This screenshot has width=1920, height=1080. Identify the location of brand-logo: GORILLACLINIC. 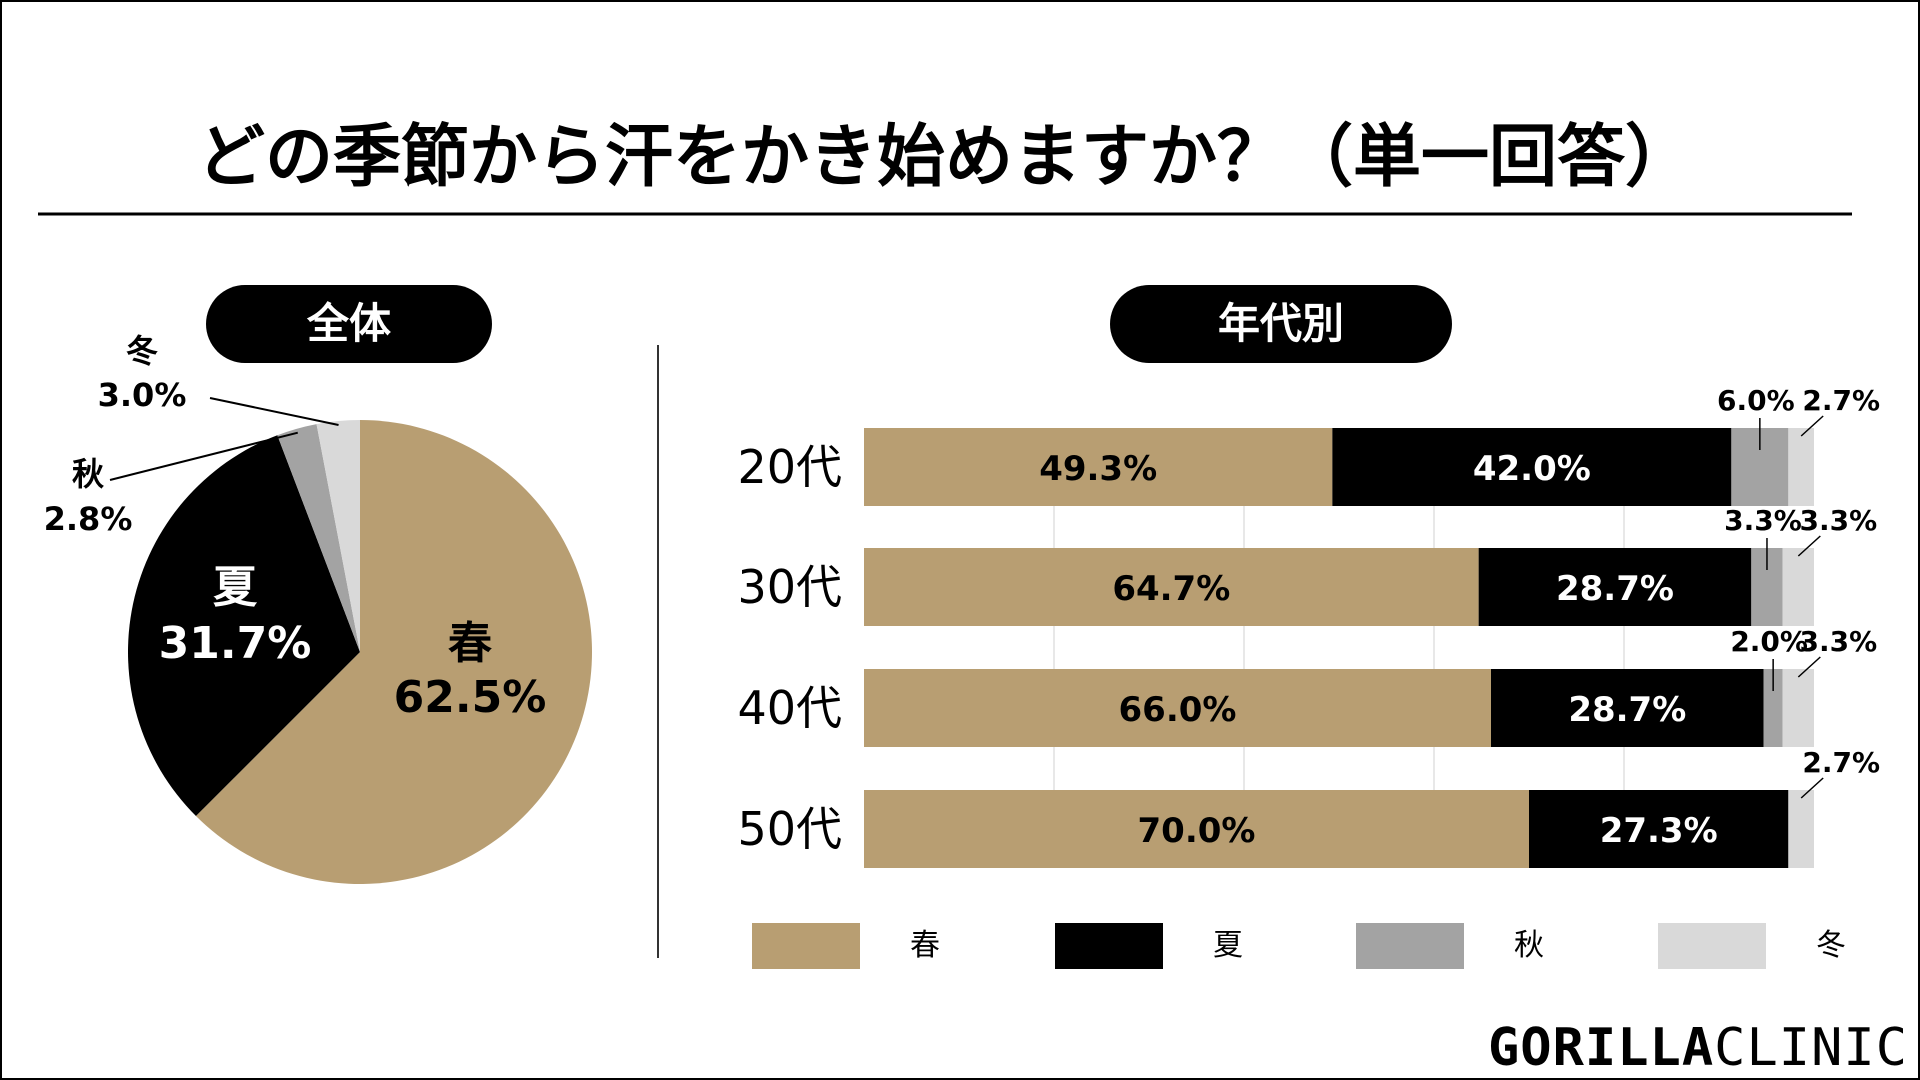
(1698, 1048).